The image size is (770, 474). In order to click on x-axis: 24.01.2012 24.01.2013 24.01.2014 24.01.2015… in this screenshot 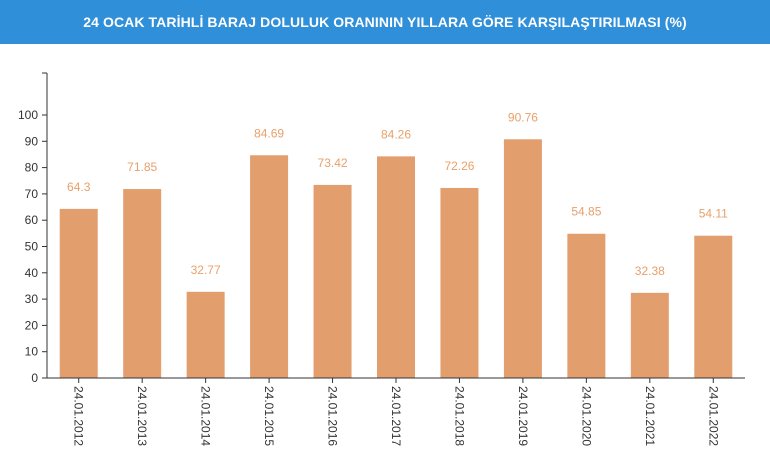, I will do `click(396, 411)`.